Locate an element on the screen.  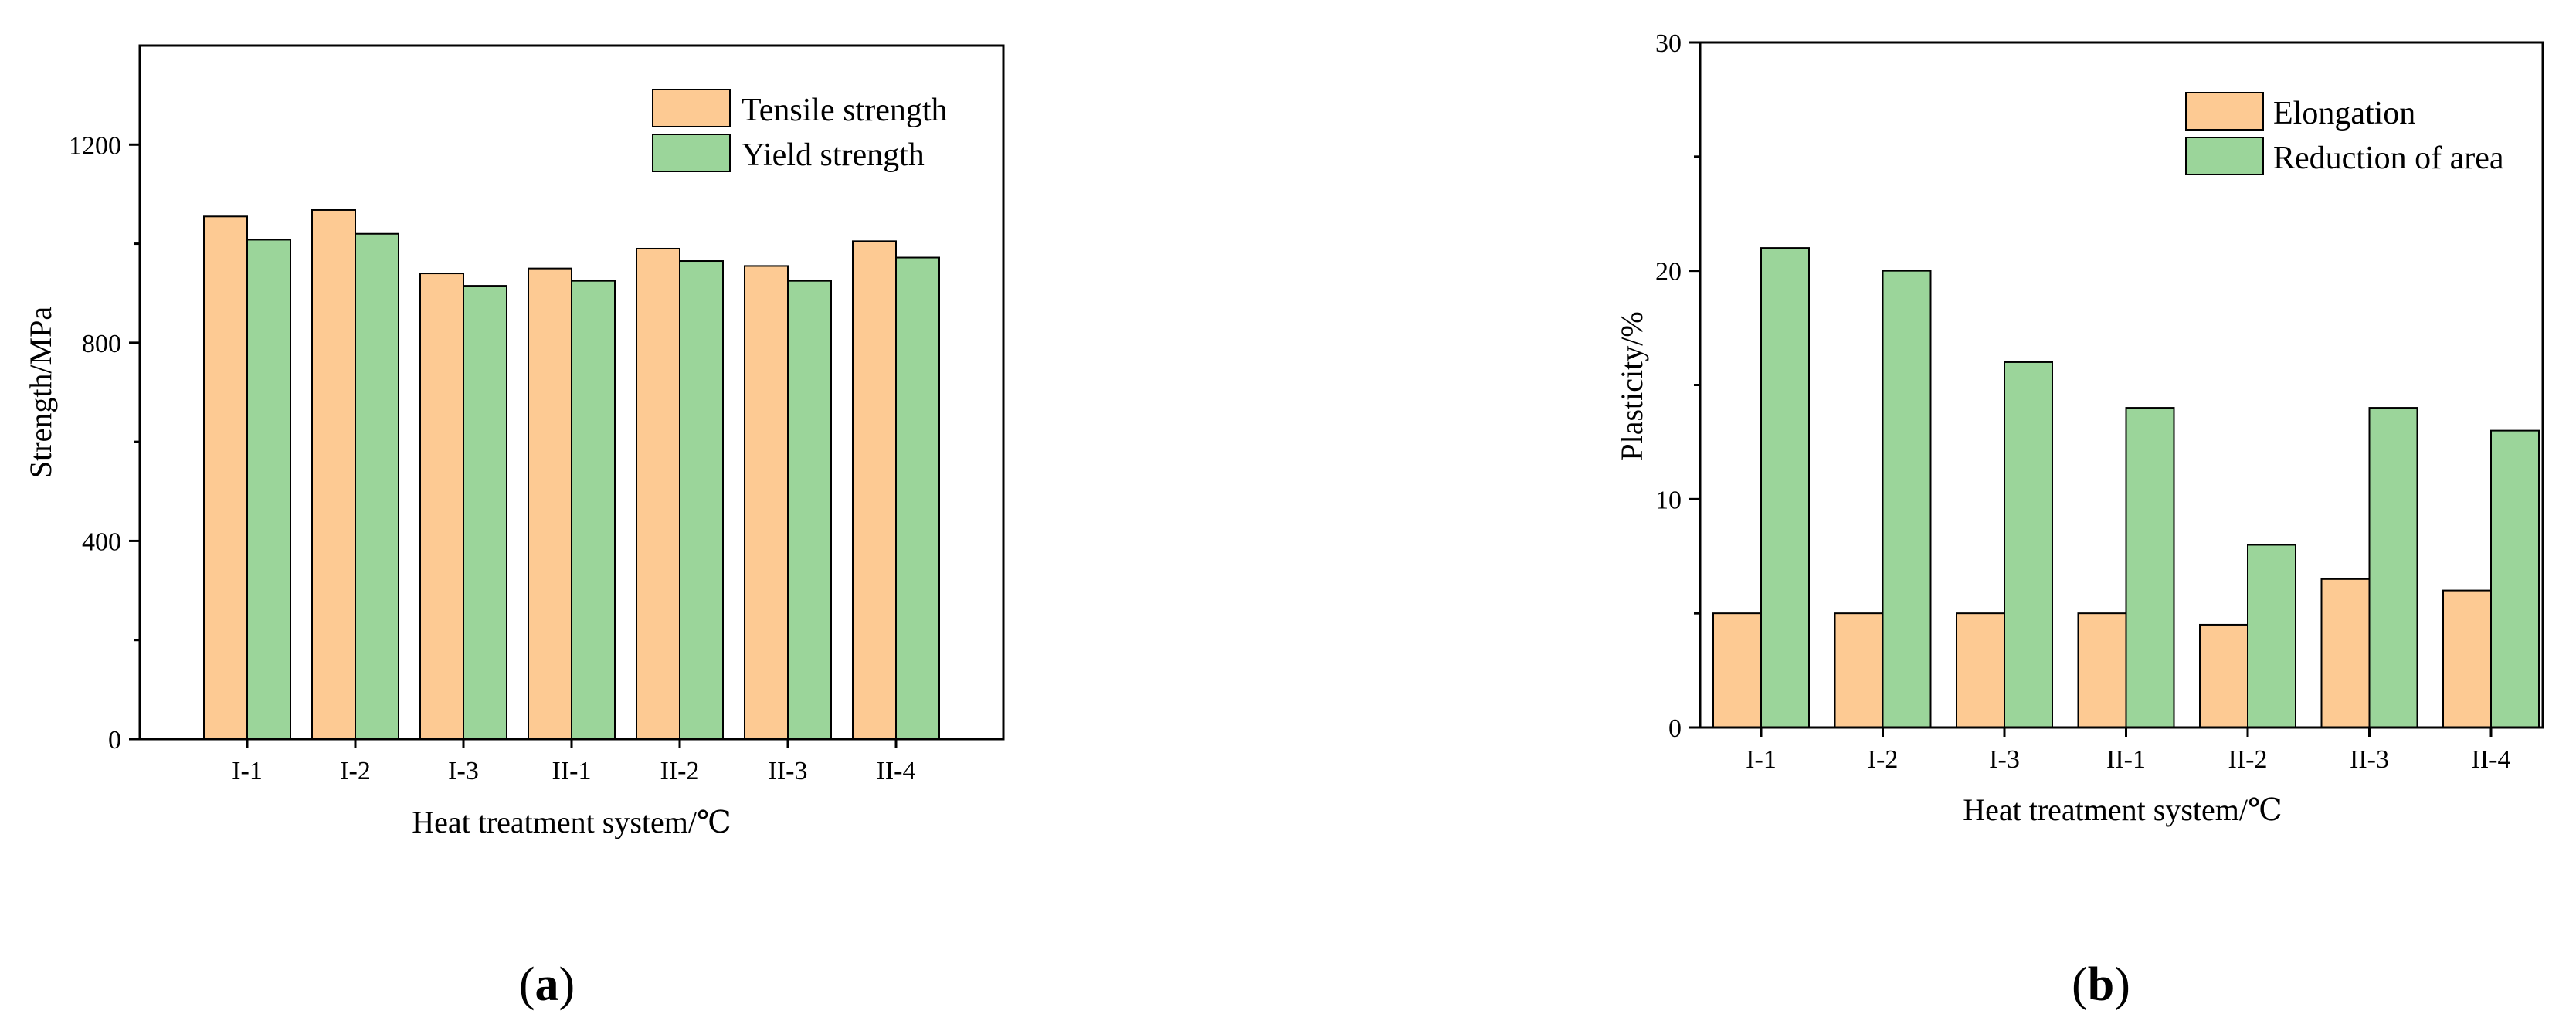
chart-a-legend: Tensile strength Yield strength is located at coordinates (800, 131).